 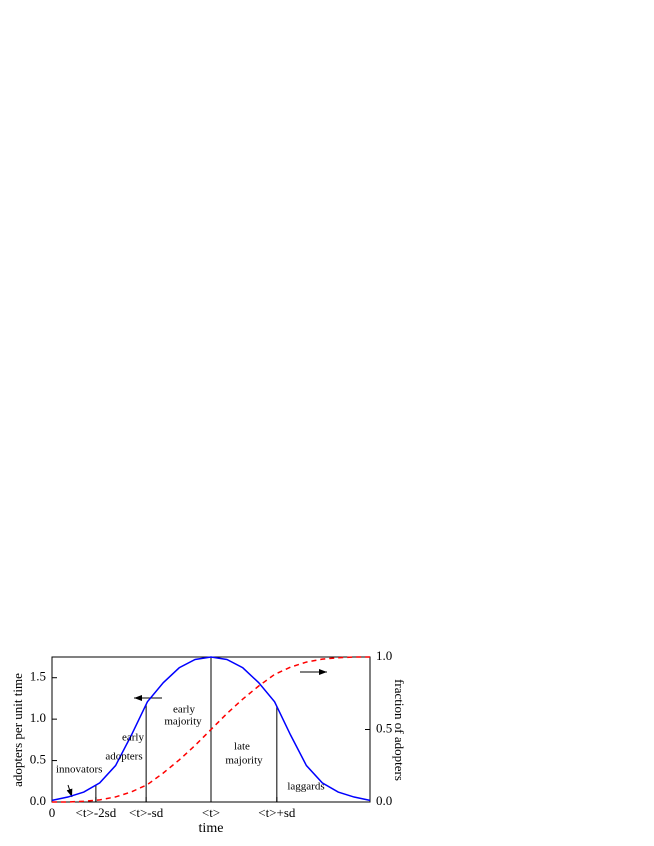 What do you see at coordinates (38, 676) in the screenshot?
I see `y-tick-label: 1.5` at bounding box center [38, 676].